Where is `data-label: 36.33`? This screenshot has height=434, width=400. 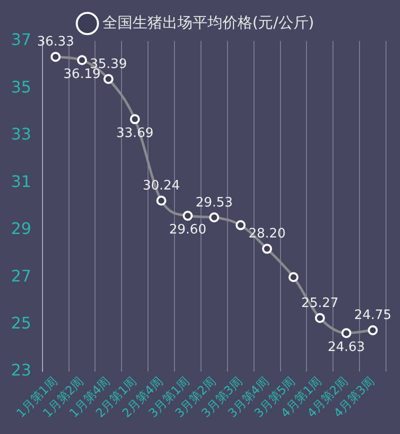
data-label: 36.33 is located at coordinates (55, 42).